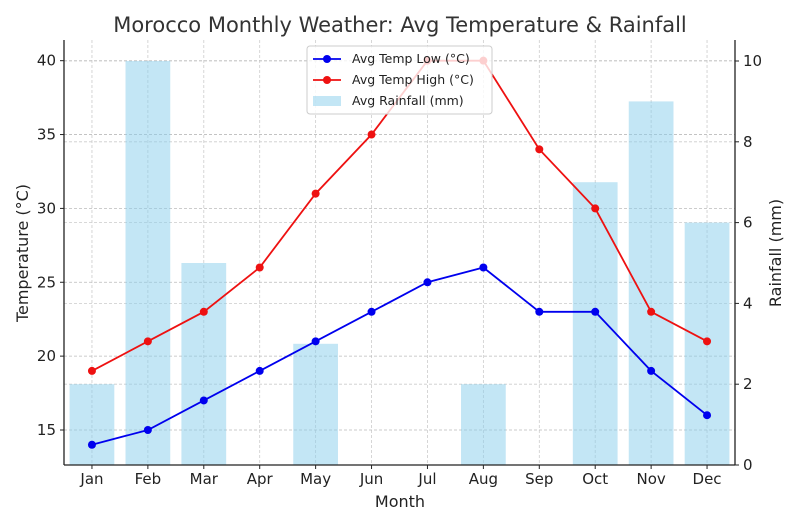 This screenshot has width=800, height=527. What do you see at coordinates (483, 479) in the screenshot?
I see `x-tick-label: Aug` at bounding box center [483, 479].